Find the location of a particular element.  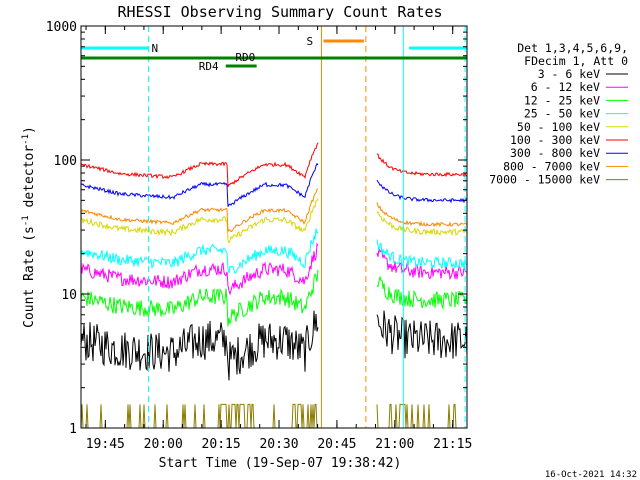

y-tick-label: 1 is located at coordinates (73, 429).